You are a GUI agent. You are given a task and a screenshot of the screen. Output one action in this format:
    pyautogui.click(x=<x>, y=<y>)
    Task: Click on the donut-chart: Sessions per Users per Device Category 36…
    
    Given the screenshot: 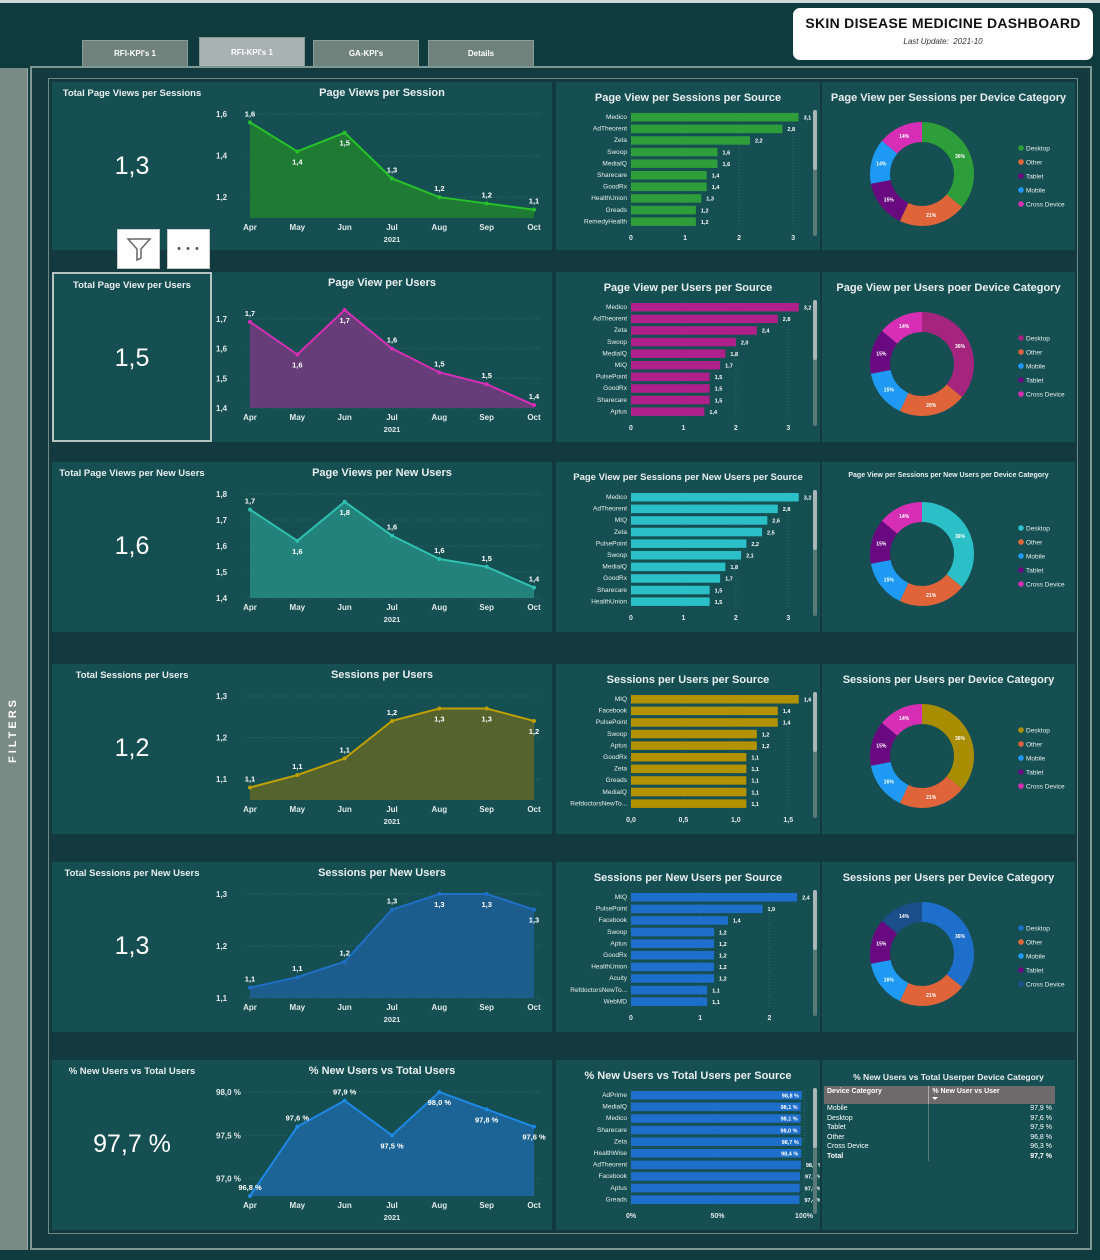 What is the action you would take?
    pyautogui.click(x=948, y=947)
    